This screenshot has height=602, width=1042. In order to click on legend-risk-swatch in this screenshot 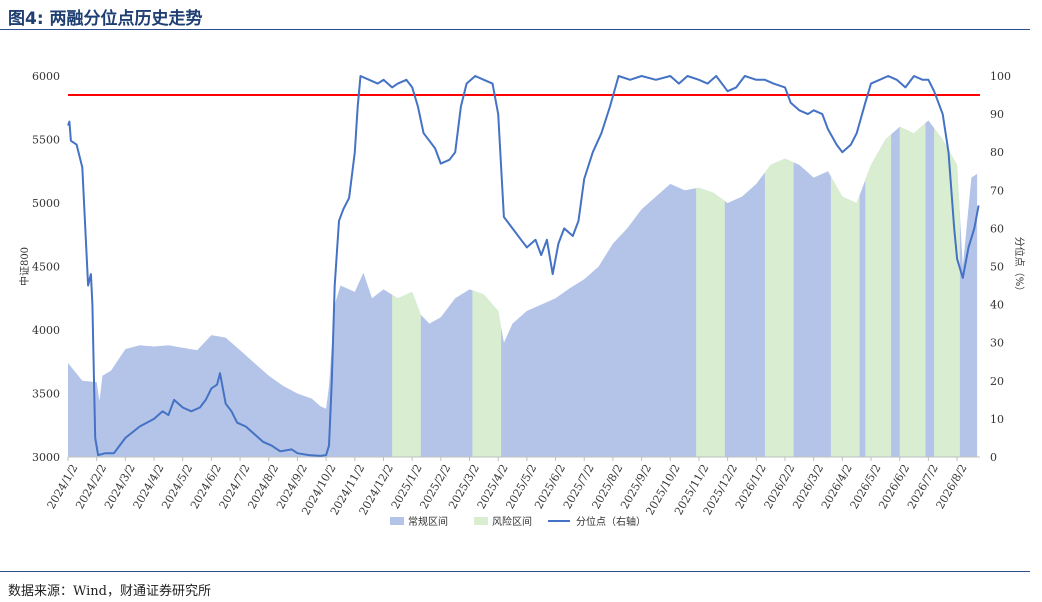, I will do `click(481, 521)`.